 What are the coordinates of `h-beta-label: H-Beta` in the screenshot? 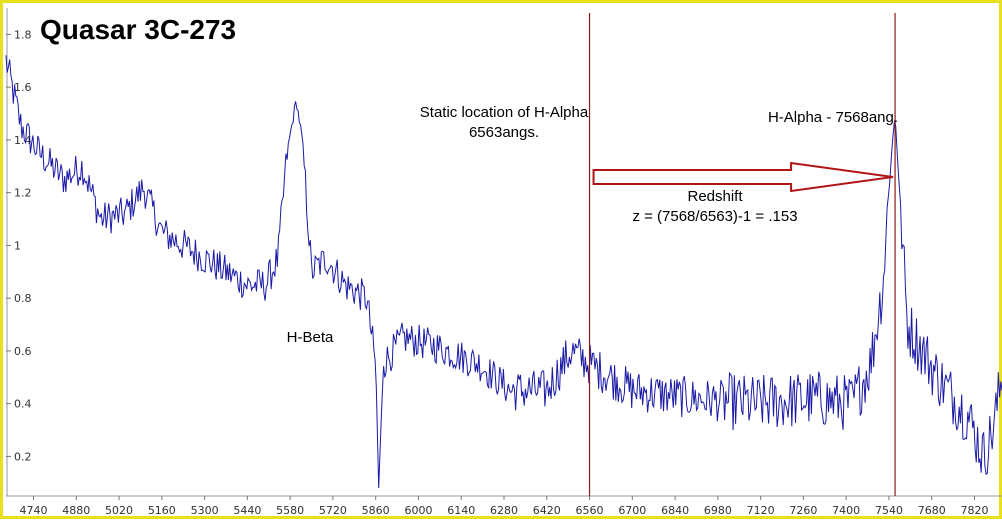 It's located at (310, 337).